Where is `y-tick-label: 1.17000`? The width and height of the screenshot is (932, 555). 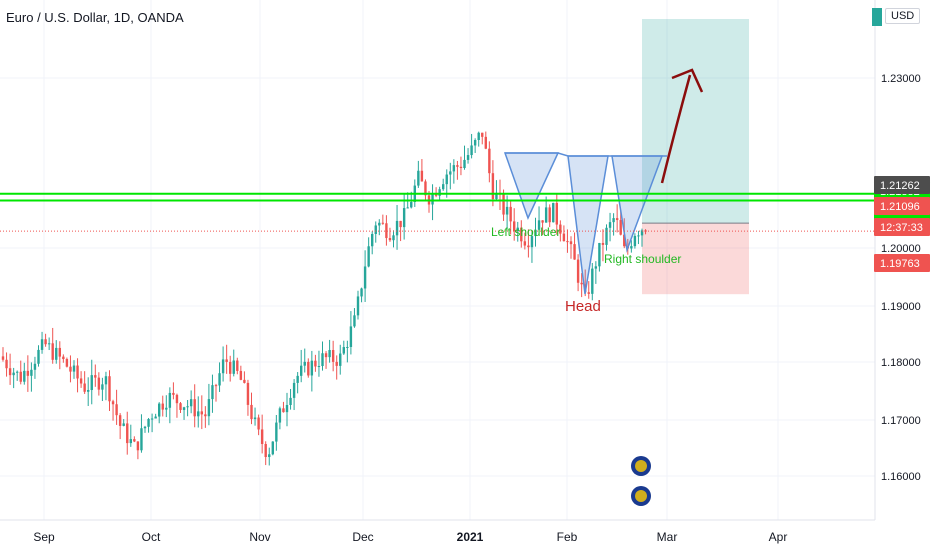 y-tick-label: 1.17000 is located at coordinates (901, 421).